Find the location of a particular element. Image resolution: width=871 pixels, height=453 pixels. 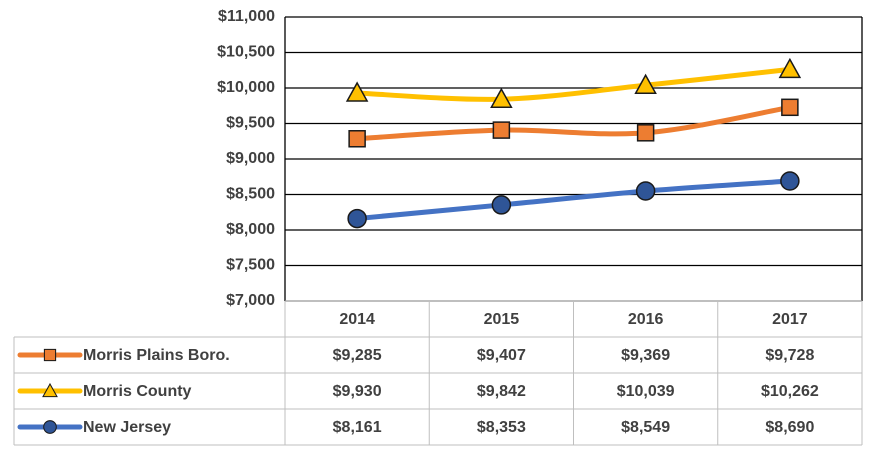

y-tick-label: $9,000 is located at coordinates (250, 158).